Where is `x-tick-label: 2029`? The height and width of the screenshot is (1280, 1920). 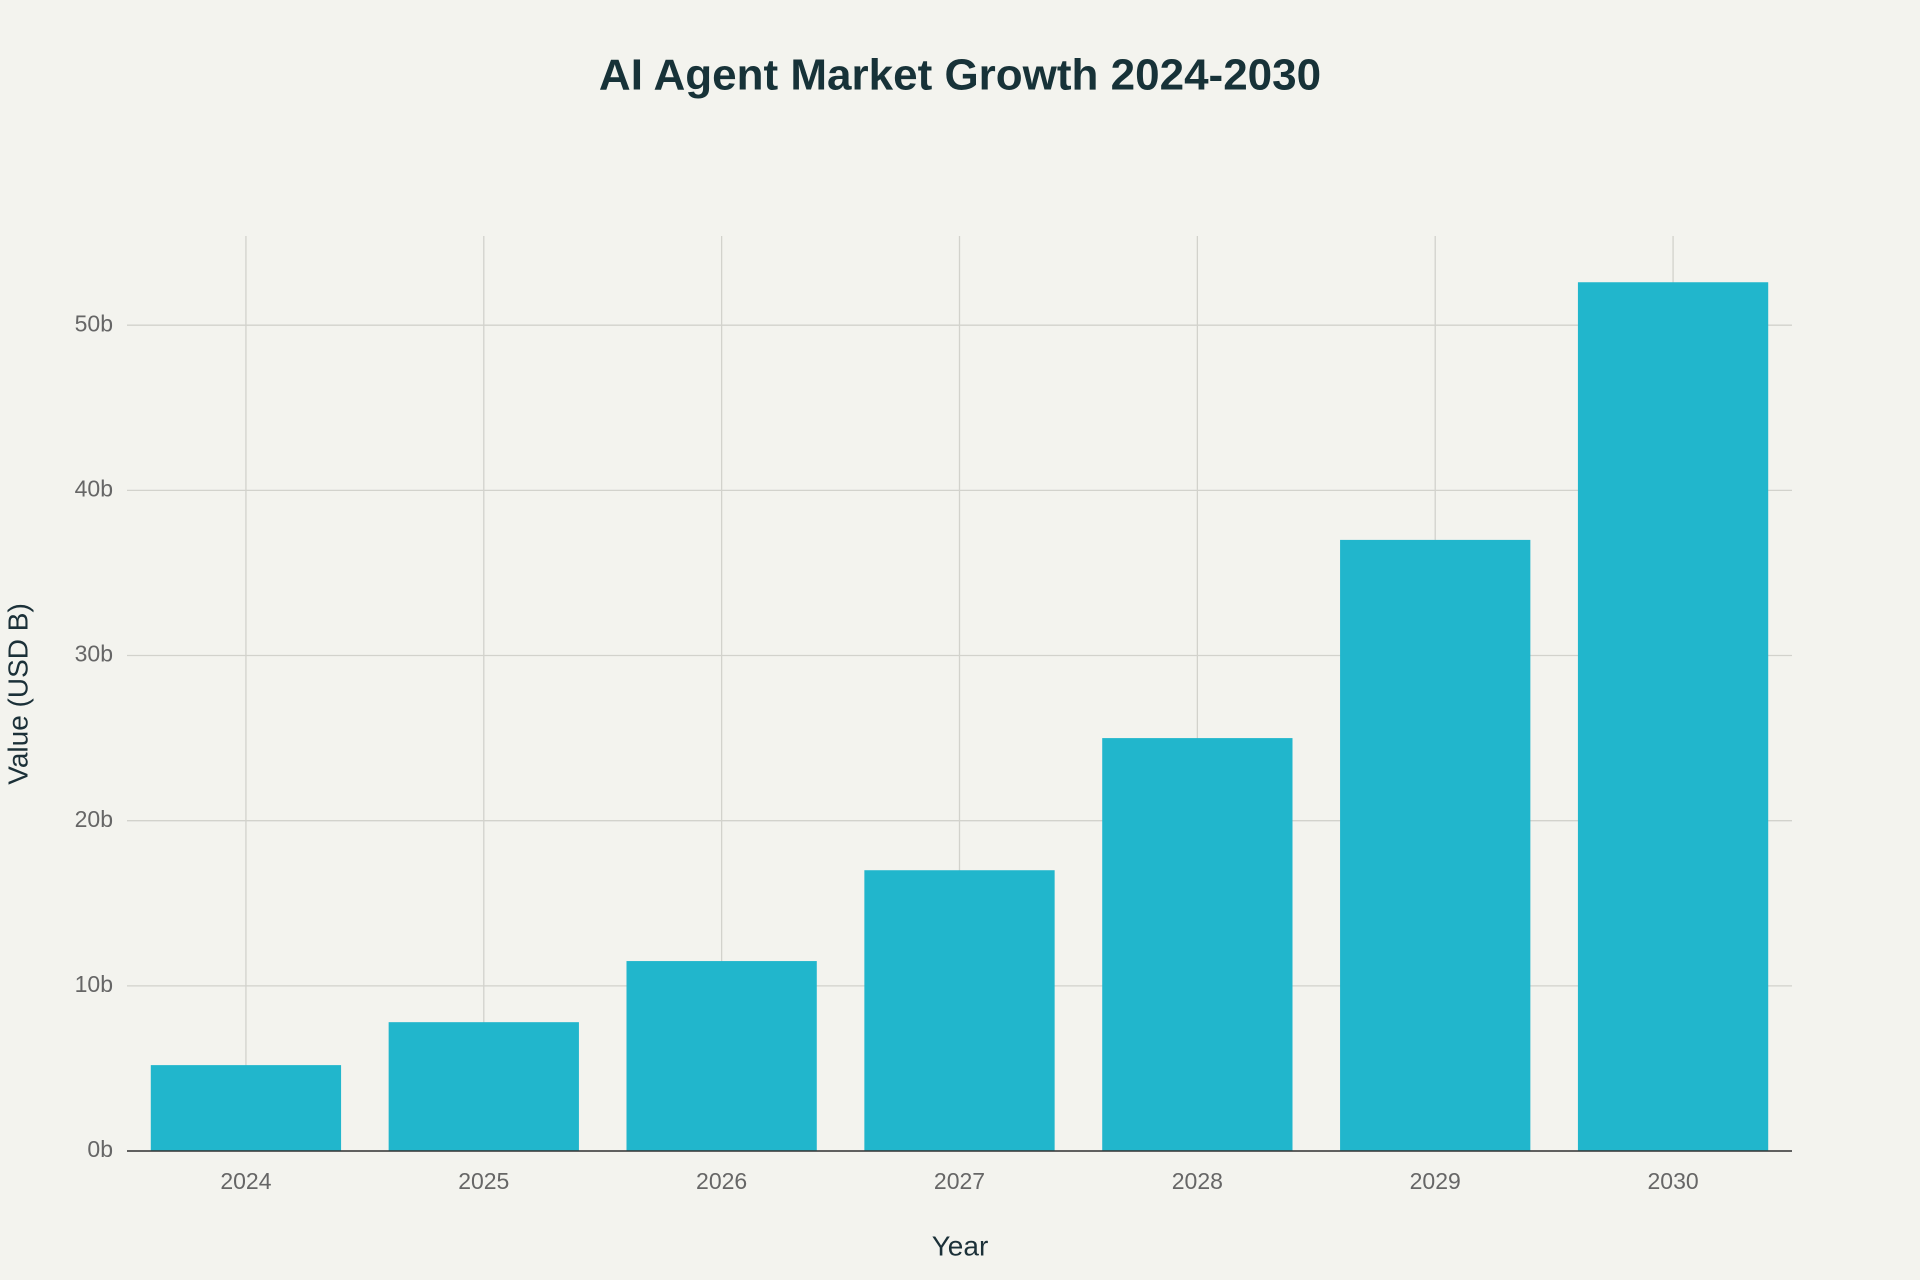 x-tick-label: 2029 is located at coordinates (1435, 1181).